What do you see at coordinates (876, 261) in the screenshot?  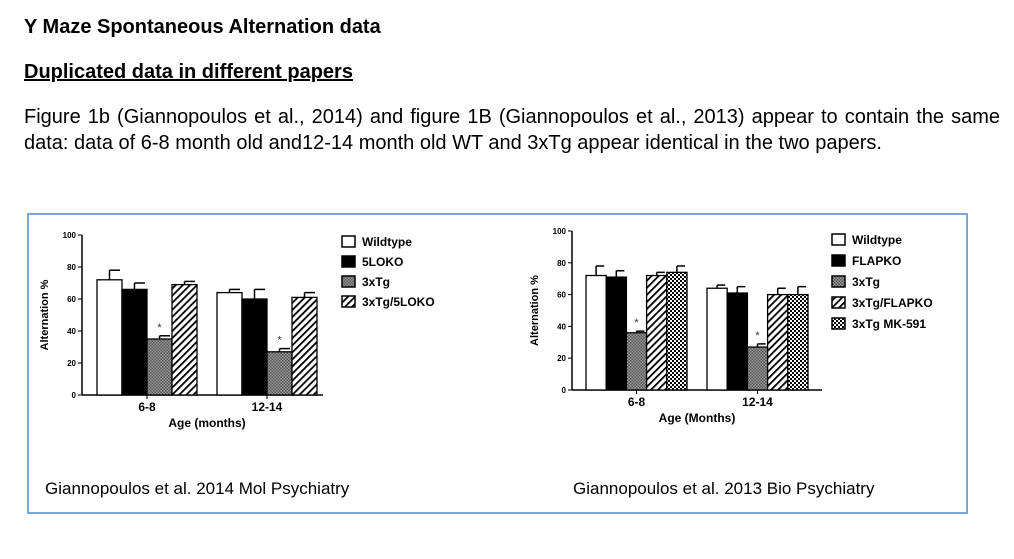 I see `legend-label: FLAPKO` at bounding box center [876, 261].